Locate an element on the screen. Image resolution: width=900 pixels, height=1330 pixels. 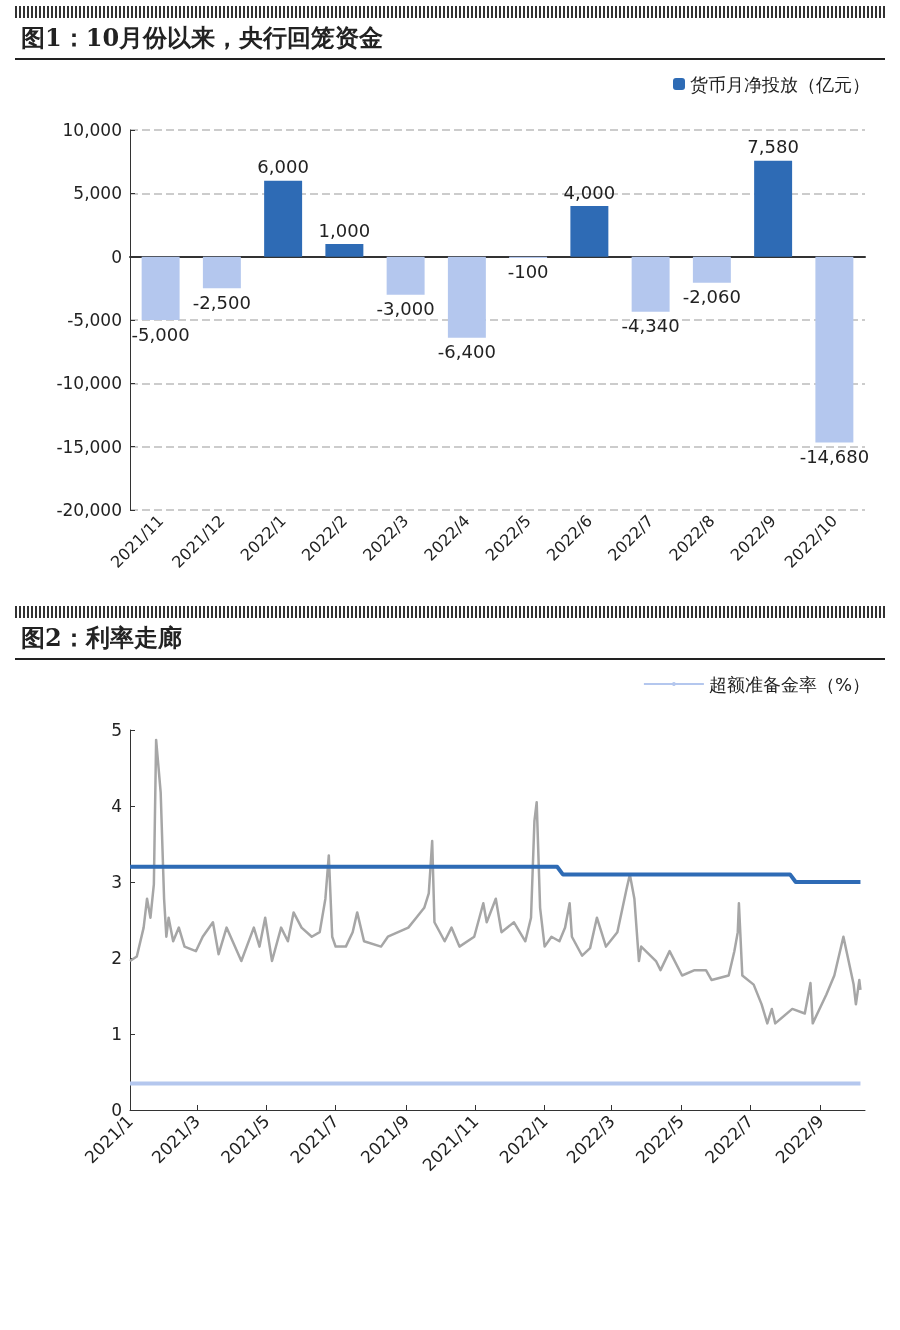
y-tick-label: -15,000 is located at coordinates (89, 446).